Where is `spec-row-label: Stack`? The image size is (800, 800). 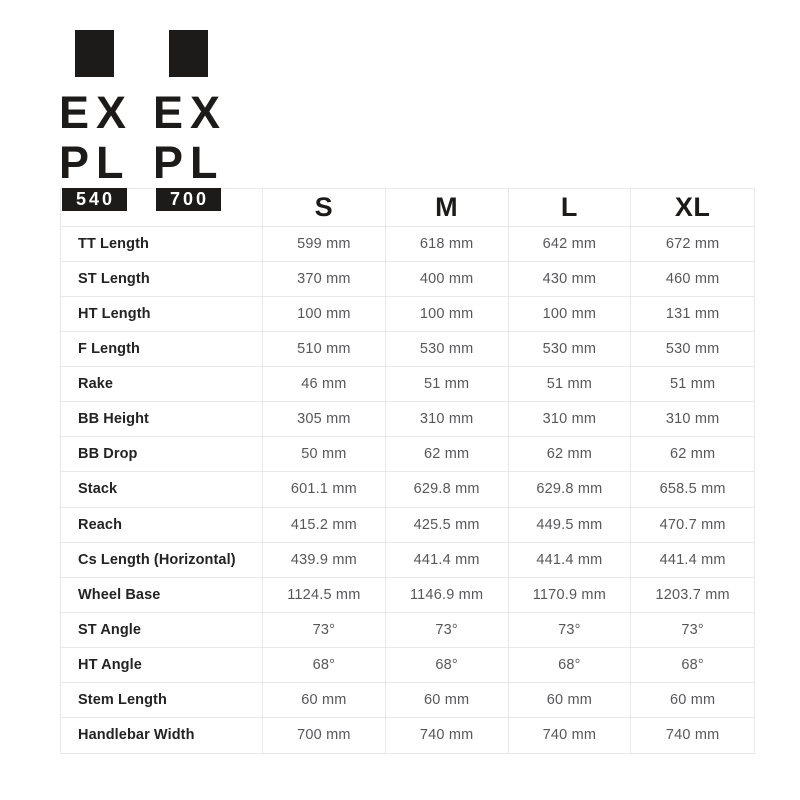 spec-row-label: Stack is located at coordinates (162, 490).